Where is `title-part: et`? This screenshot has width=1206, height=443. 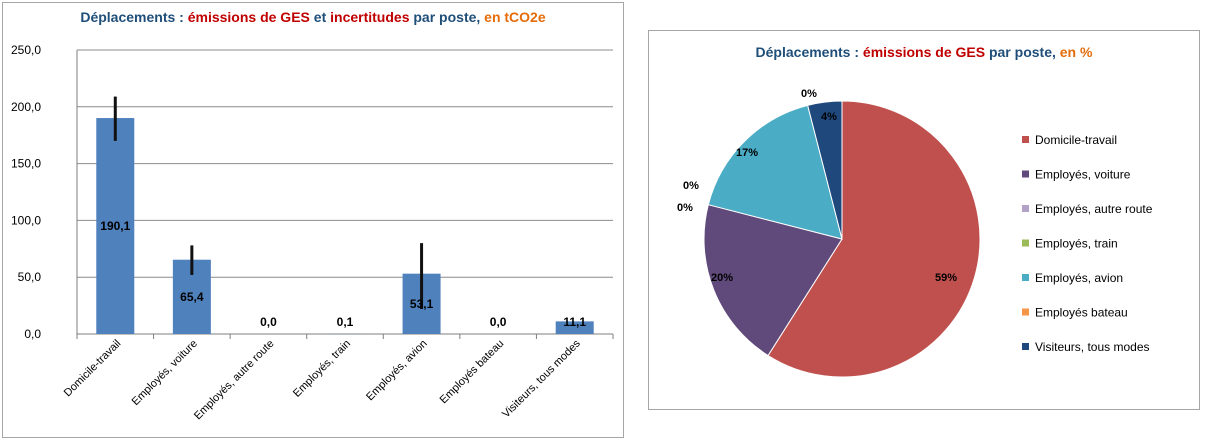
title-part: et is located at coordinates (320, 17).